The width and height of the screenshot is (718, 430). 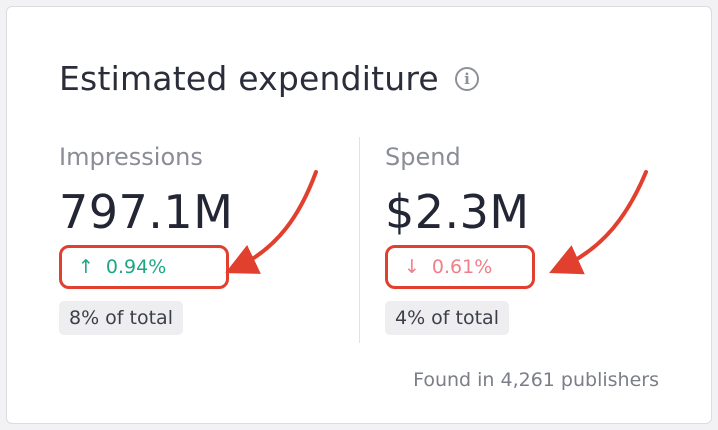 I want to click on info-icon: i, so click(x=466, y=78).